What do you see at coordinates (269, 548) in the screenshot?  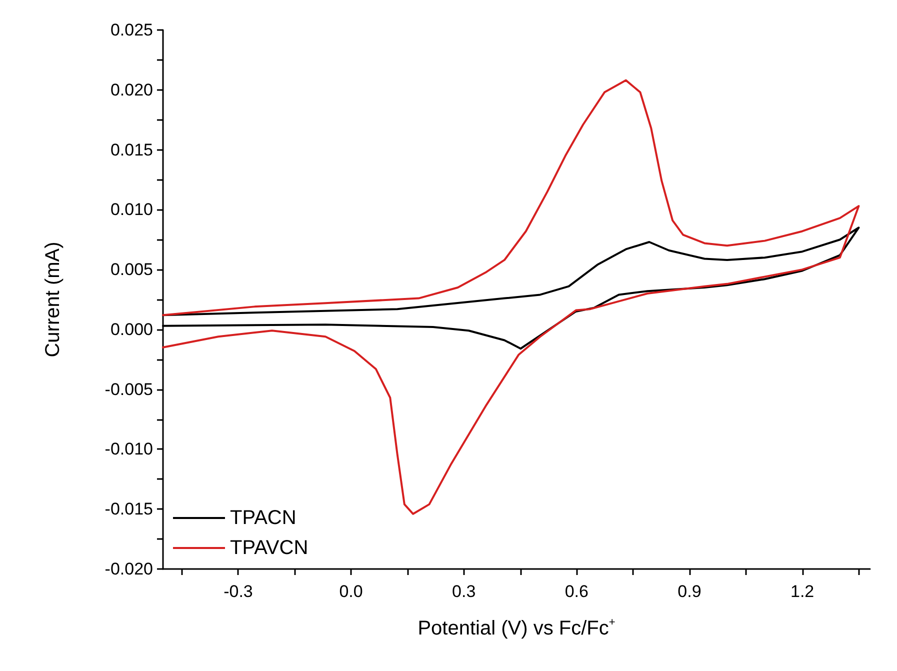 I see `legend-label: TPAVCN` at bounding box center [269, 548].